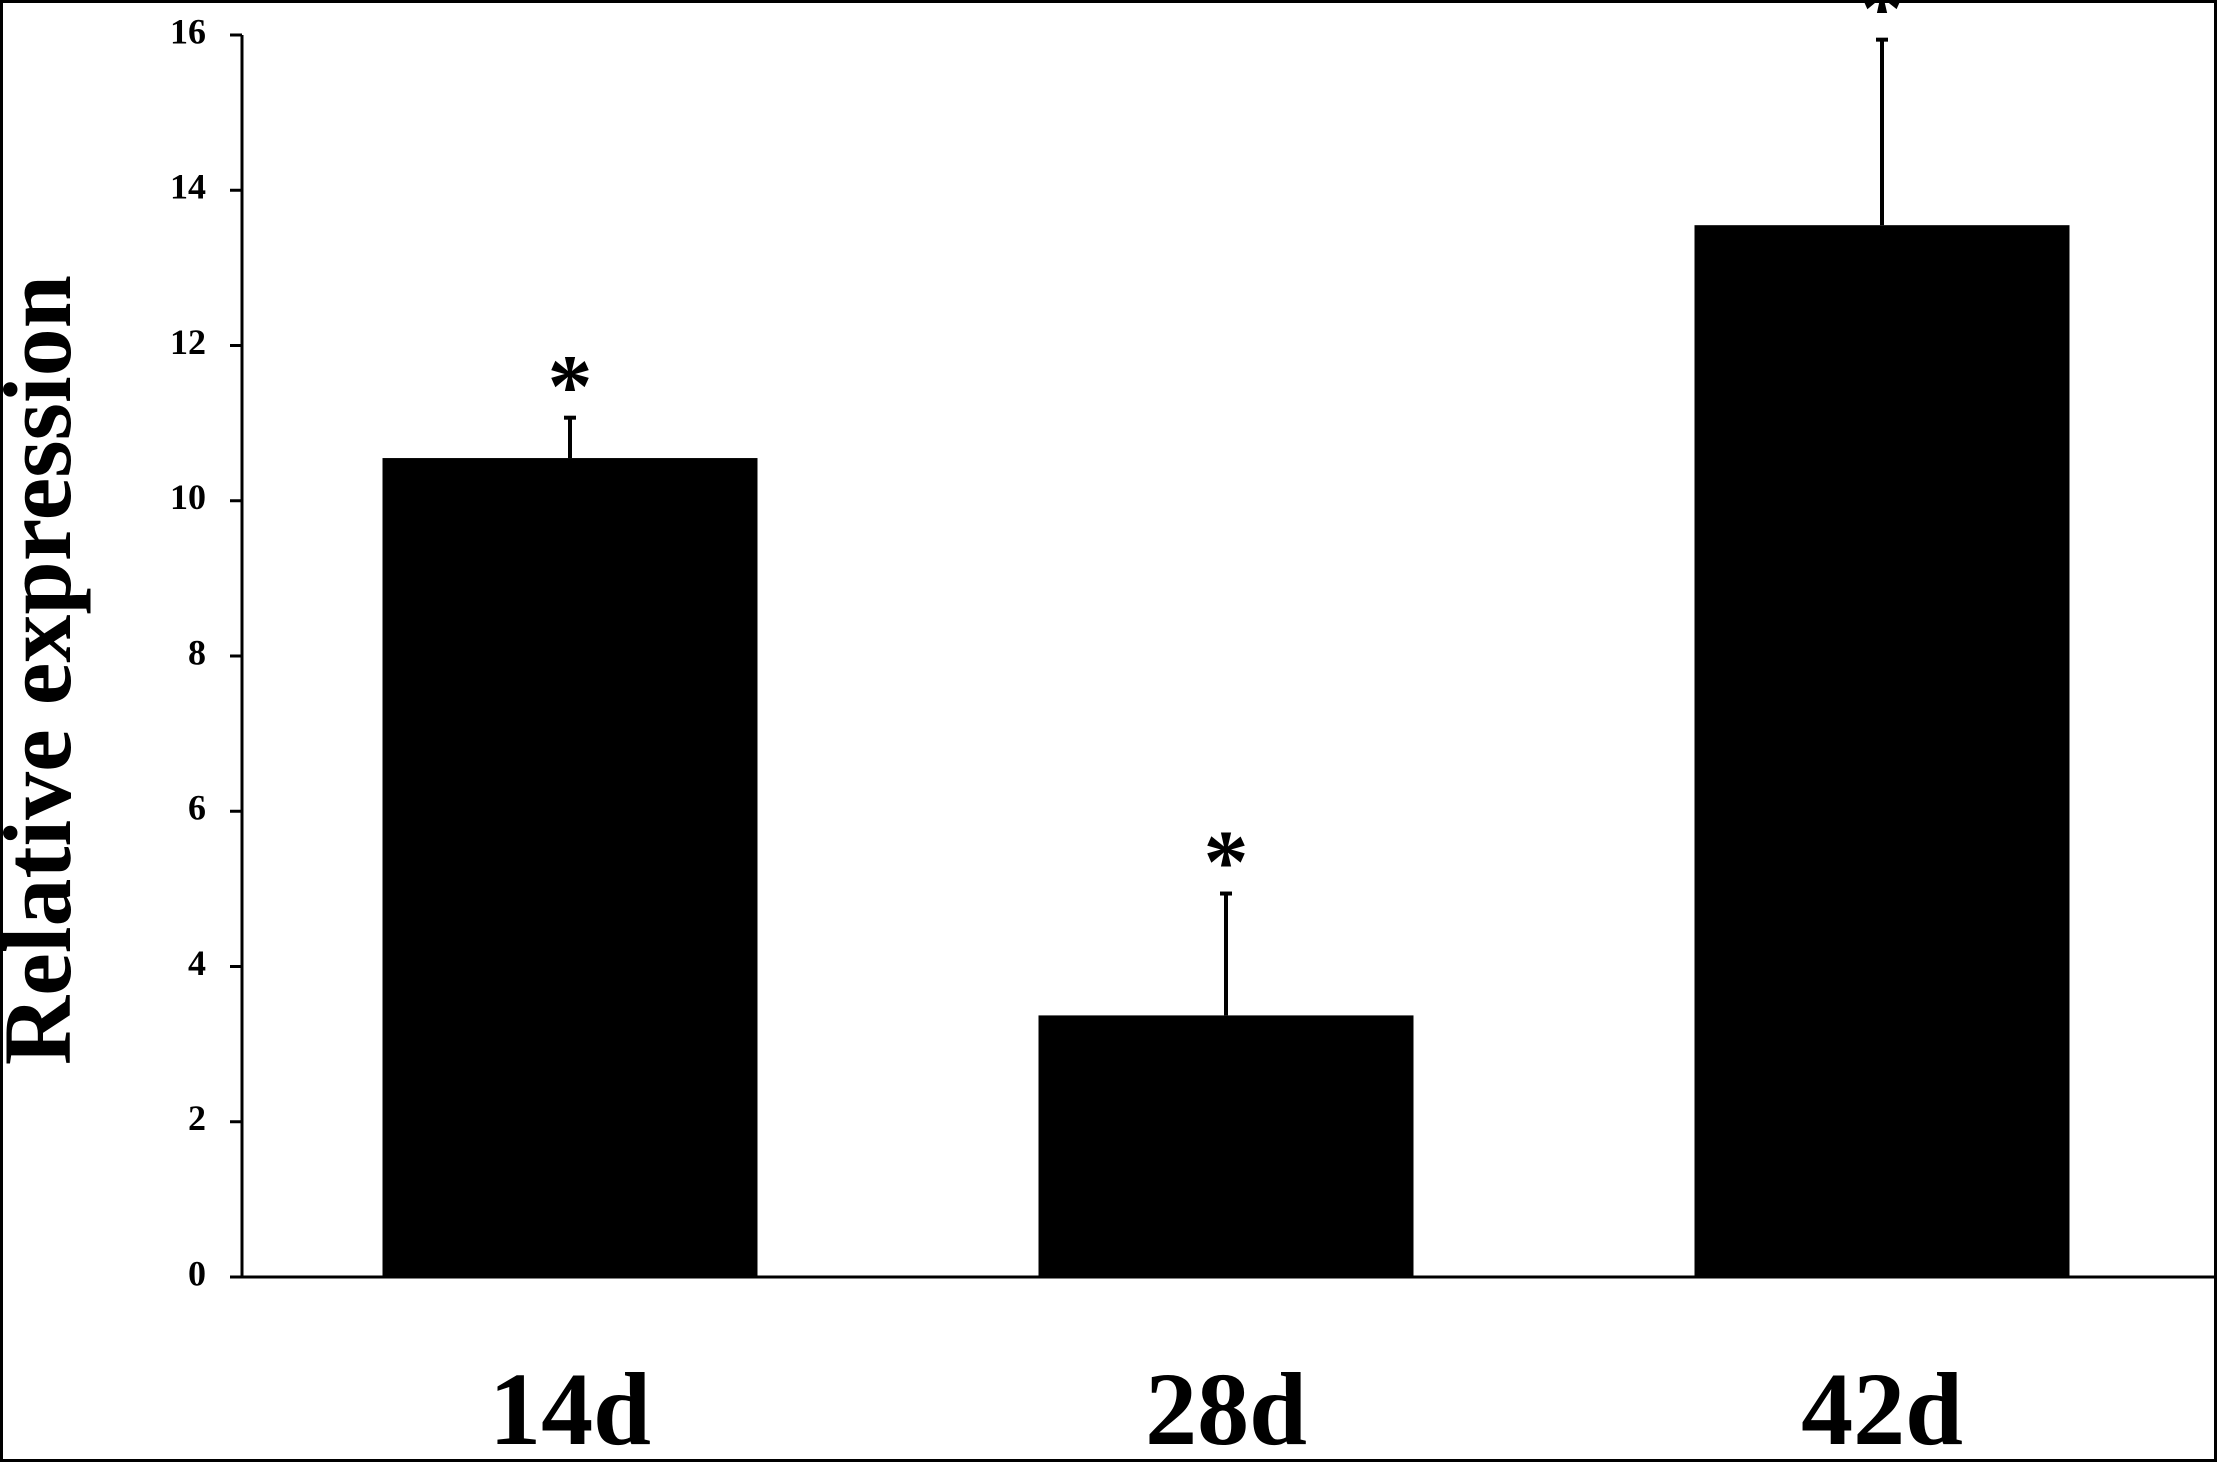 The image size is (2217, 1462). I want to click on y-tick-label: 0, so click(197, 1273).